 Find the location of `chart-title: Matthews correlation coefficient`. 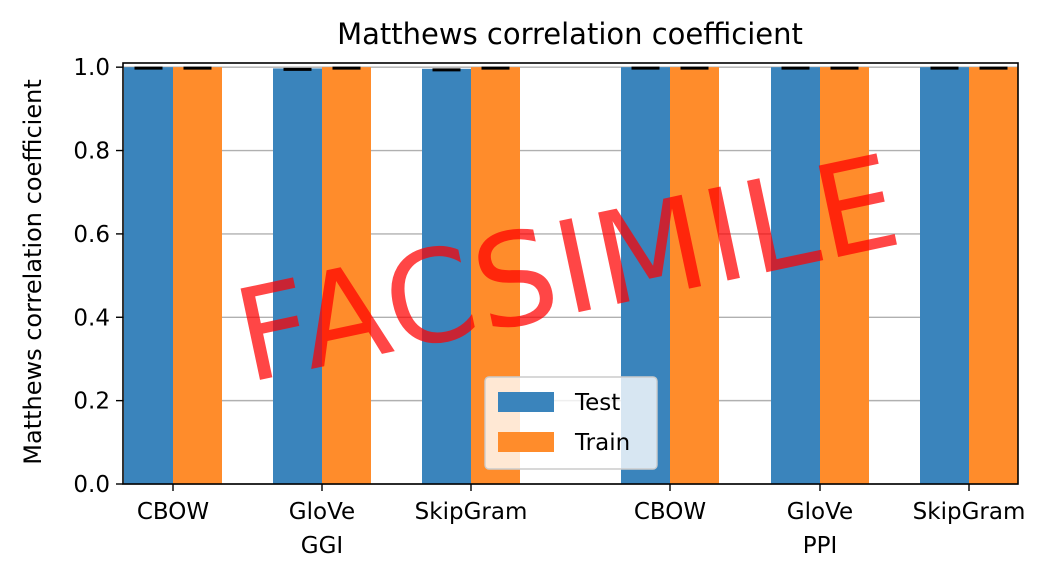

chart-title: Matthews correlation coefficient is located at coordinates (570, 34).